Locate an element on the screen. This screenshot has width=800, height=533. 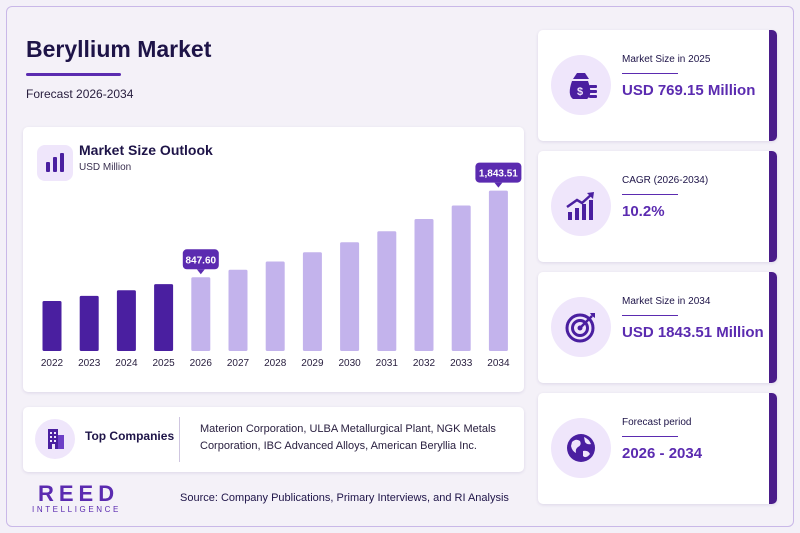
page-title: Beryllium Market is located at coordinates (119, 49).